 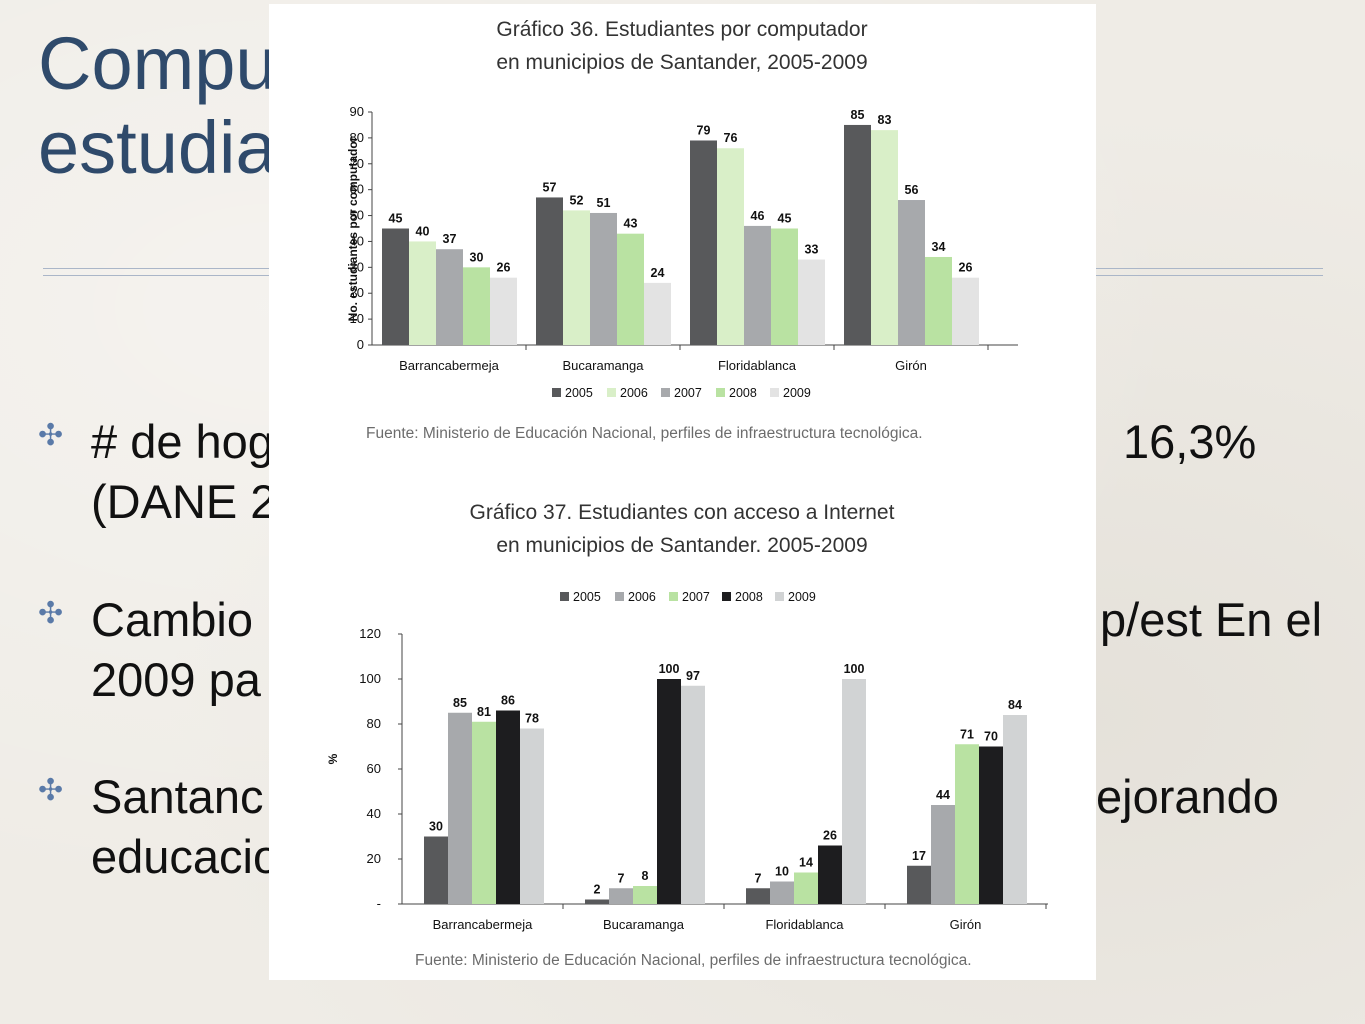 What do you see at coordinates (749, 597) in the screenshot?
I see `legend-label: 2008` at bounding box center [749, 597].